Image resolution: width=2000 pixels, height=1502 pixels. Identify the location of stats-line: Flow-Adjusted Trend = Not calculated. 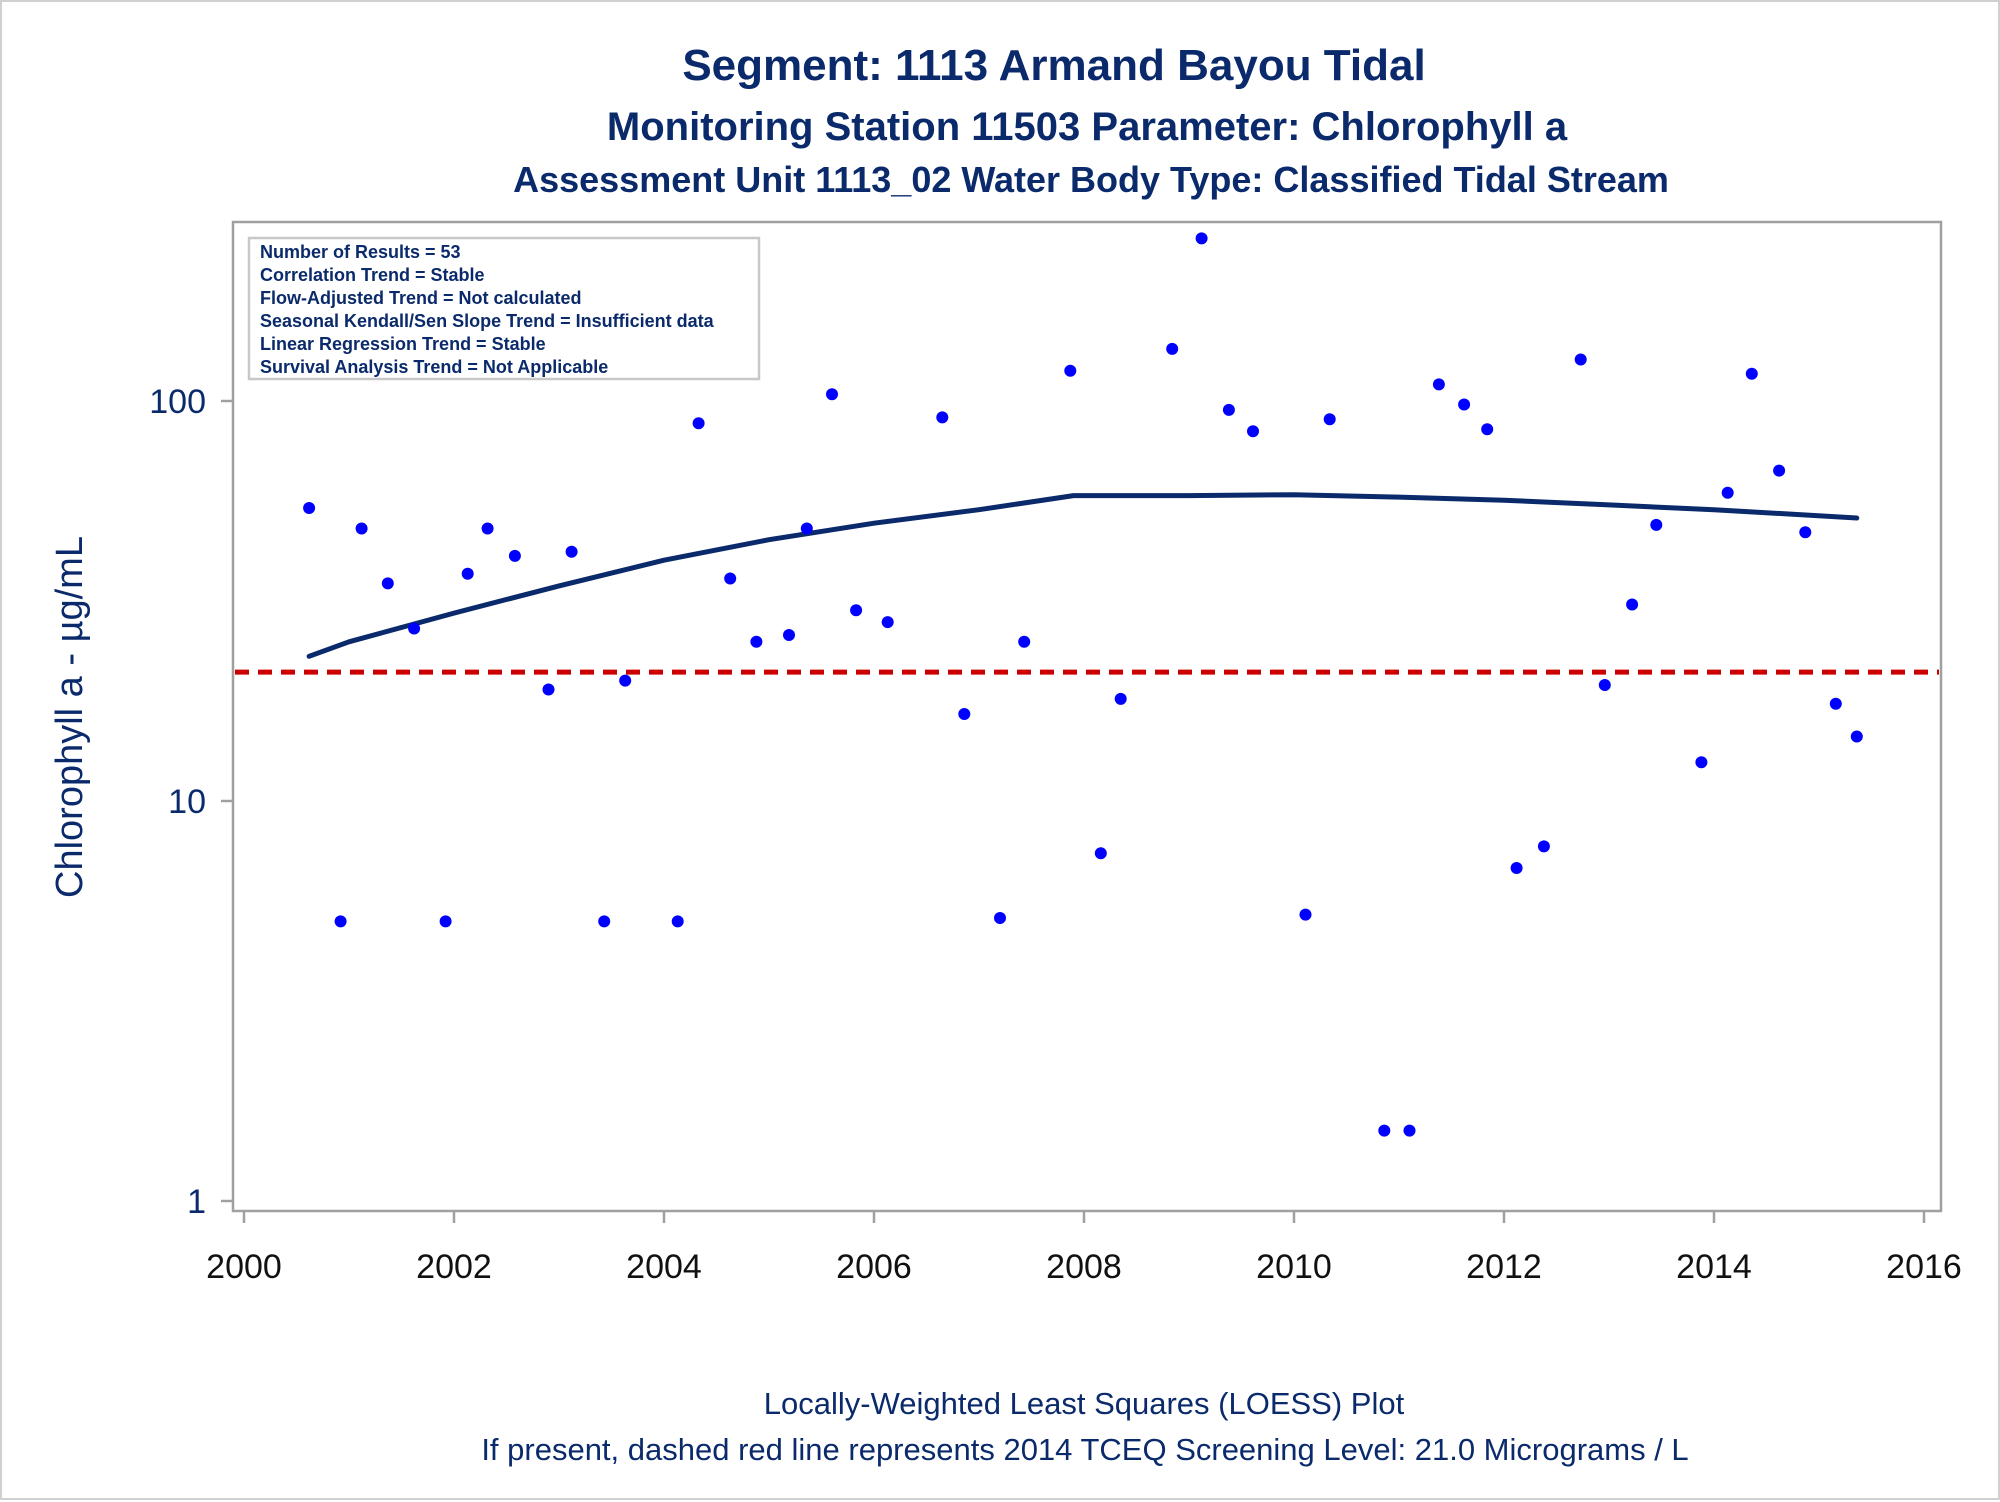
(421, 298).